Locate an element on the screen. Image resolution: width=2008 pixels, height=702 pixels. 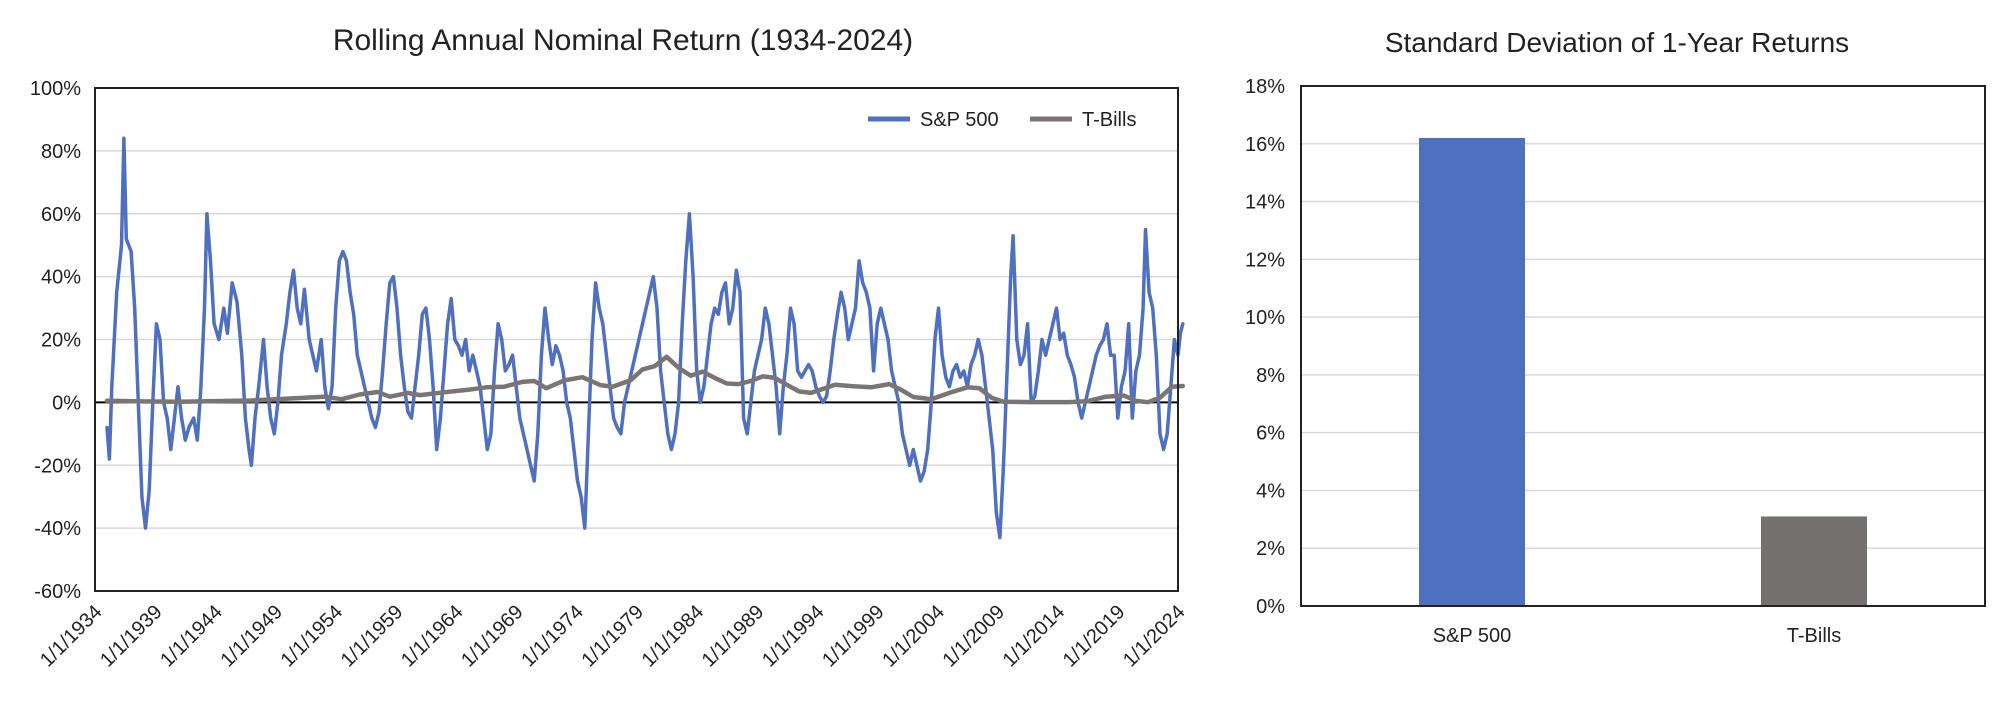
right-chart-bars is located at coordinates (1643, 372).